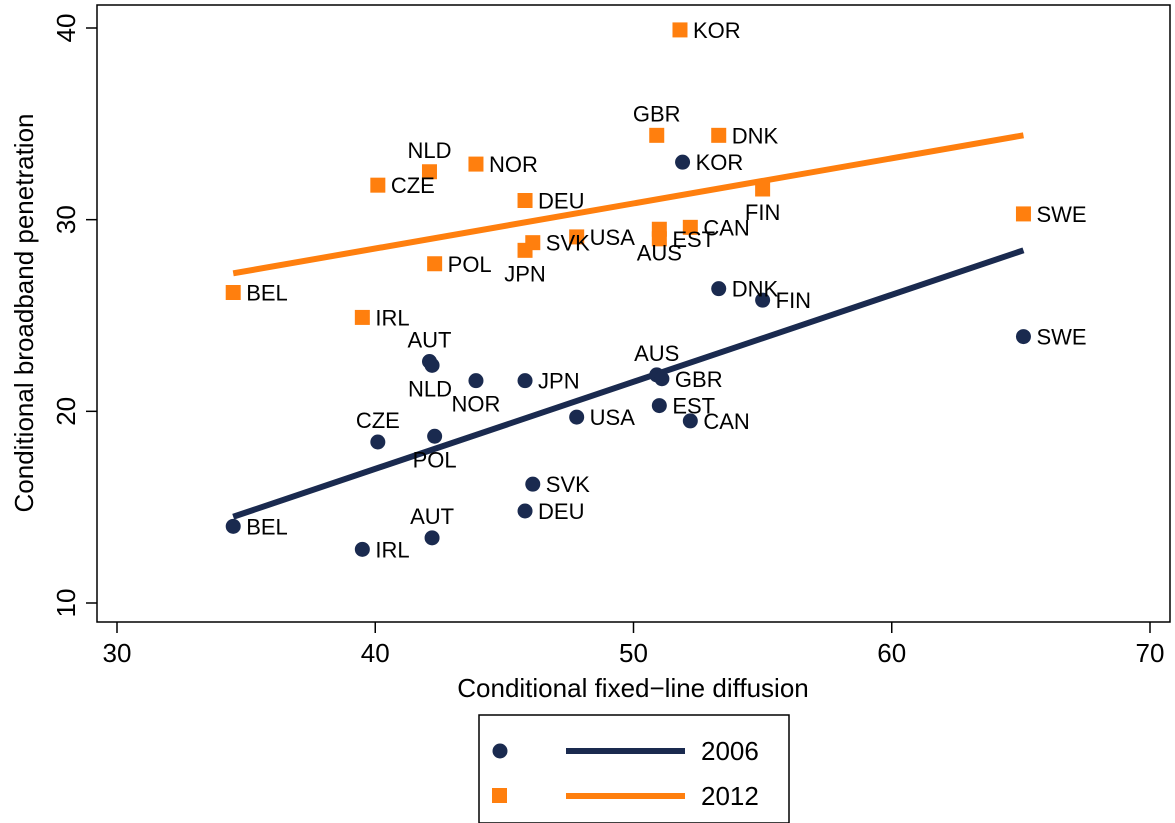 This screenshot has height=823, width=1175. What do you see at coordinates (74, 316) in the screenshot?
I see `y-axis: 10 20 30 40` at bounding box center [74, 316].